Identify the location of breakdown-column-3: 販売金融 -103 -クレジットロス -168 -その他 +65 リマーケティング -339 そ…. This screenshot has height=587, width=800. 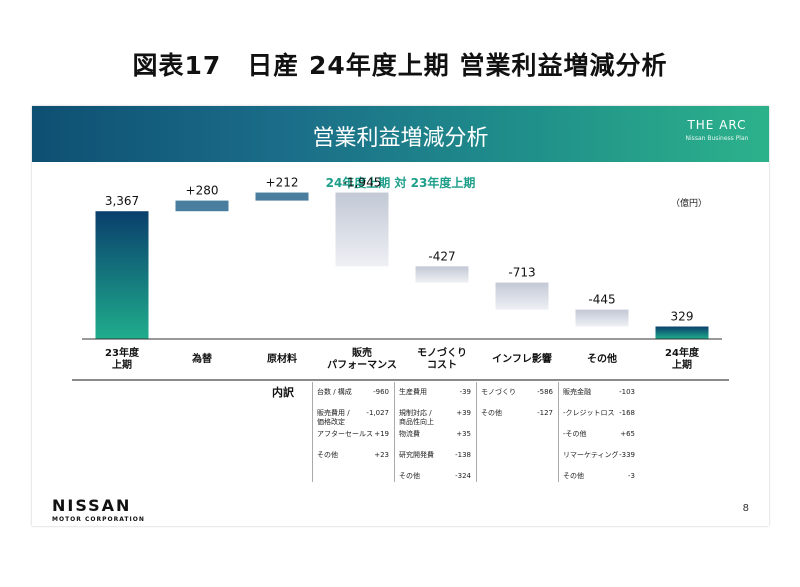
(599, 432).